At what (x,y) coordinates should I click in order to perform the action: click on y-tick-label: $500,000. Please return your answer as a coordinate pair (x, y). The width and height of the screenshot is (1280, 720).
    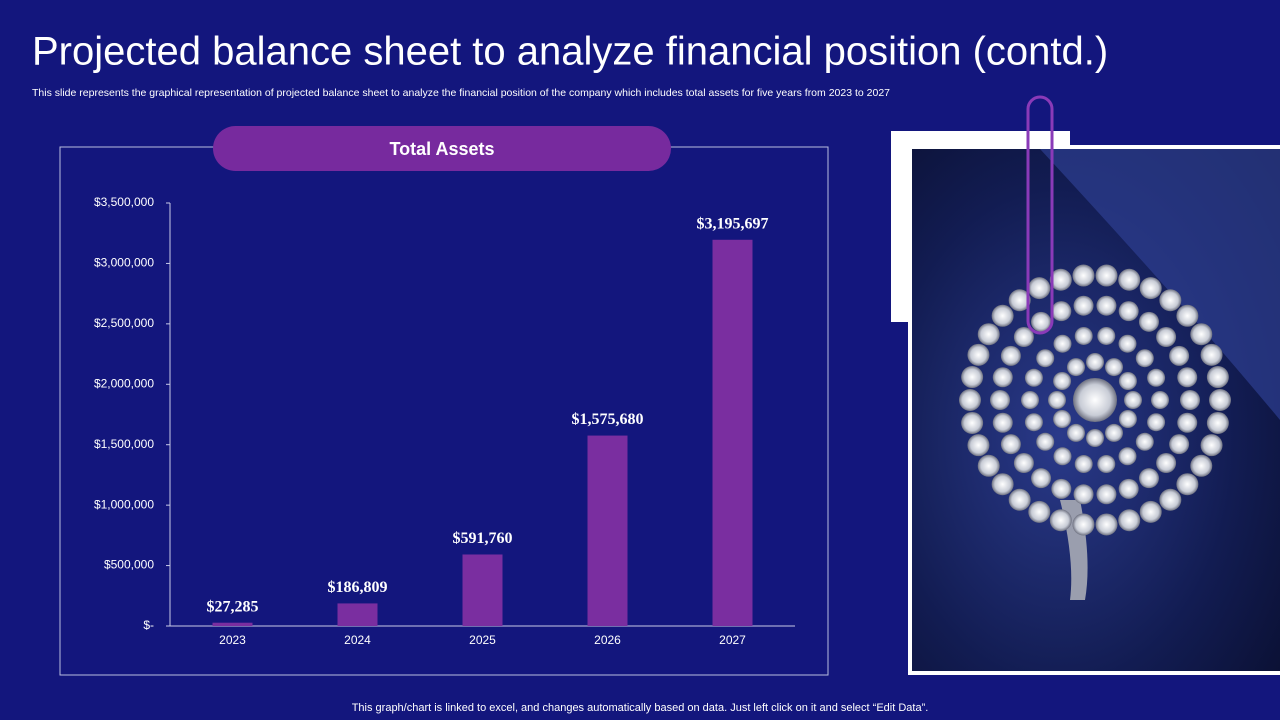
    Looking at the image, I should click on (129, 565).